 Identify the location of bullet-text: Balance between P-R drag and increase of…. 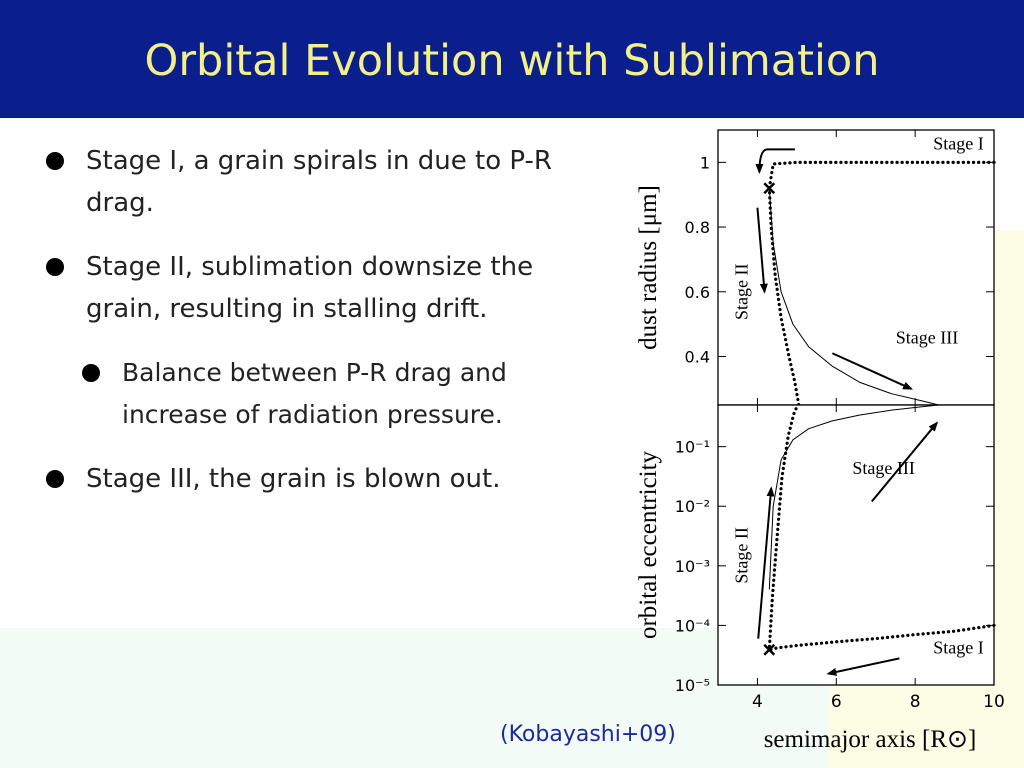
(314, 393).